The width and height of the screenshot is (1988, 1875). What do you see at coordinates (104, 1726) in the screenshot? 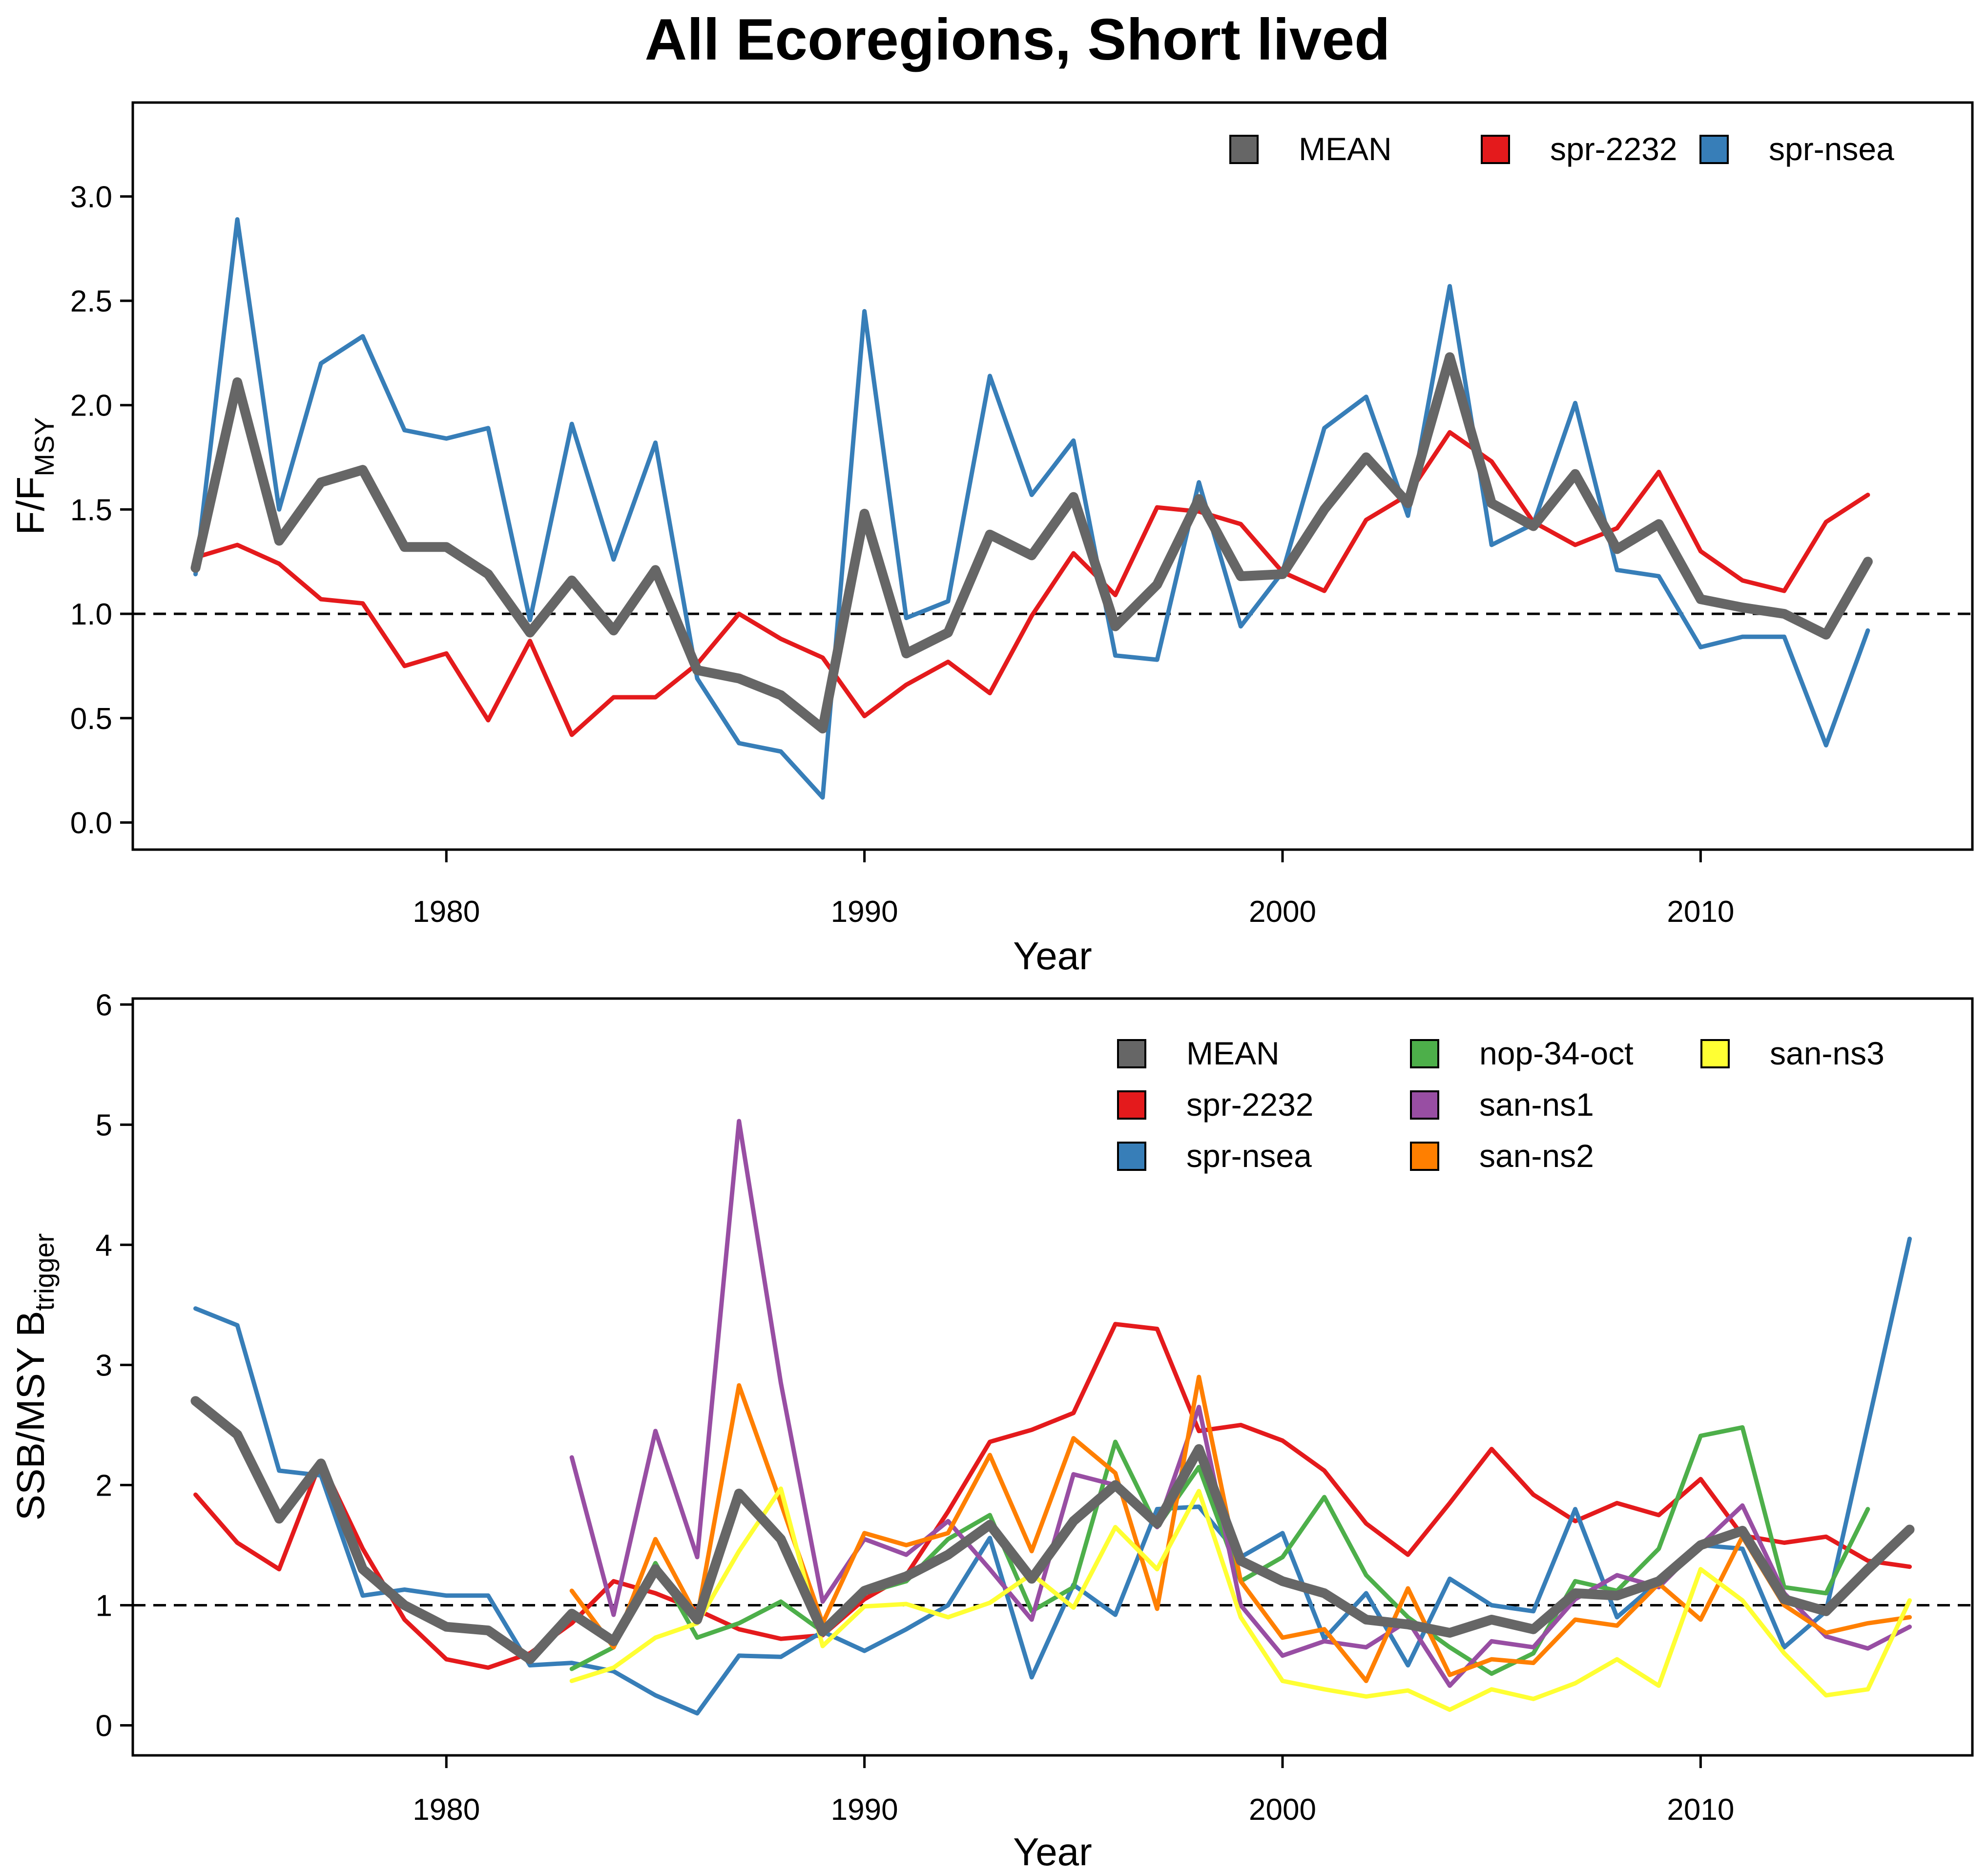
I see `y-tick-label: 0` at bounding box center [104, 1726].